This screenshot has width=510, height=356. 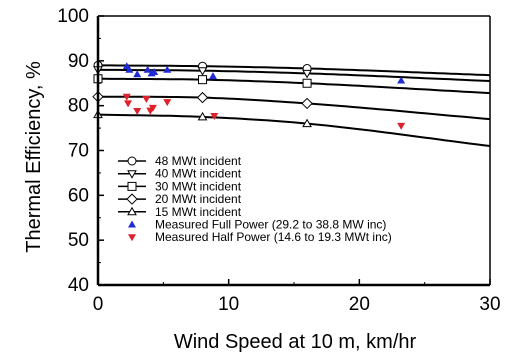 I want to click on y-tick-label-40: 40, so click(x=78, y=285).